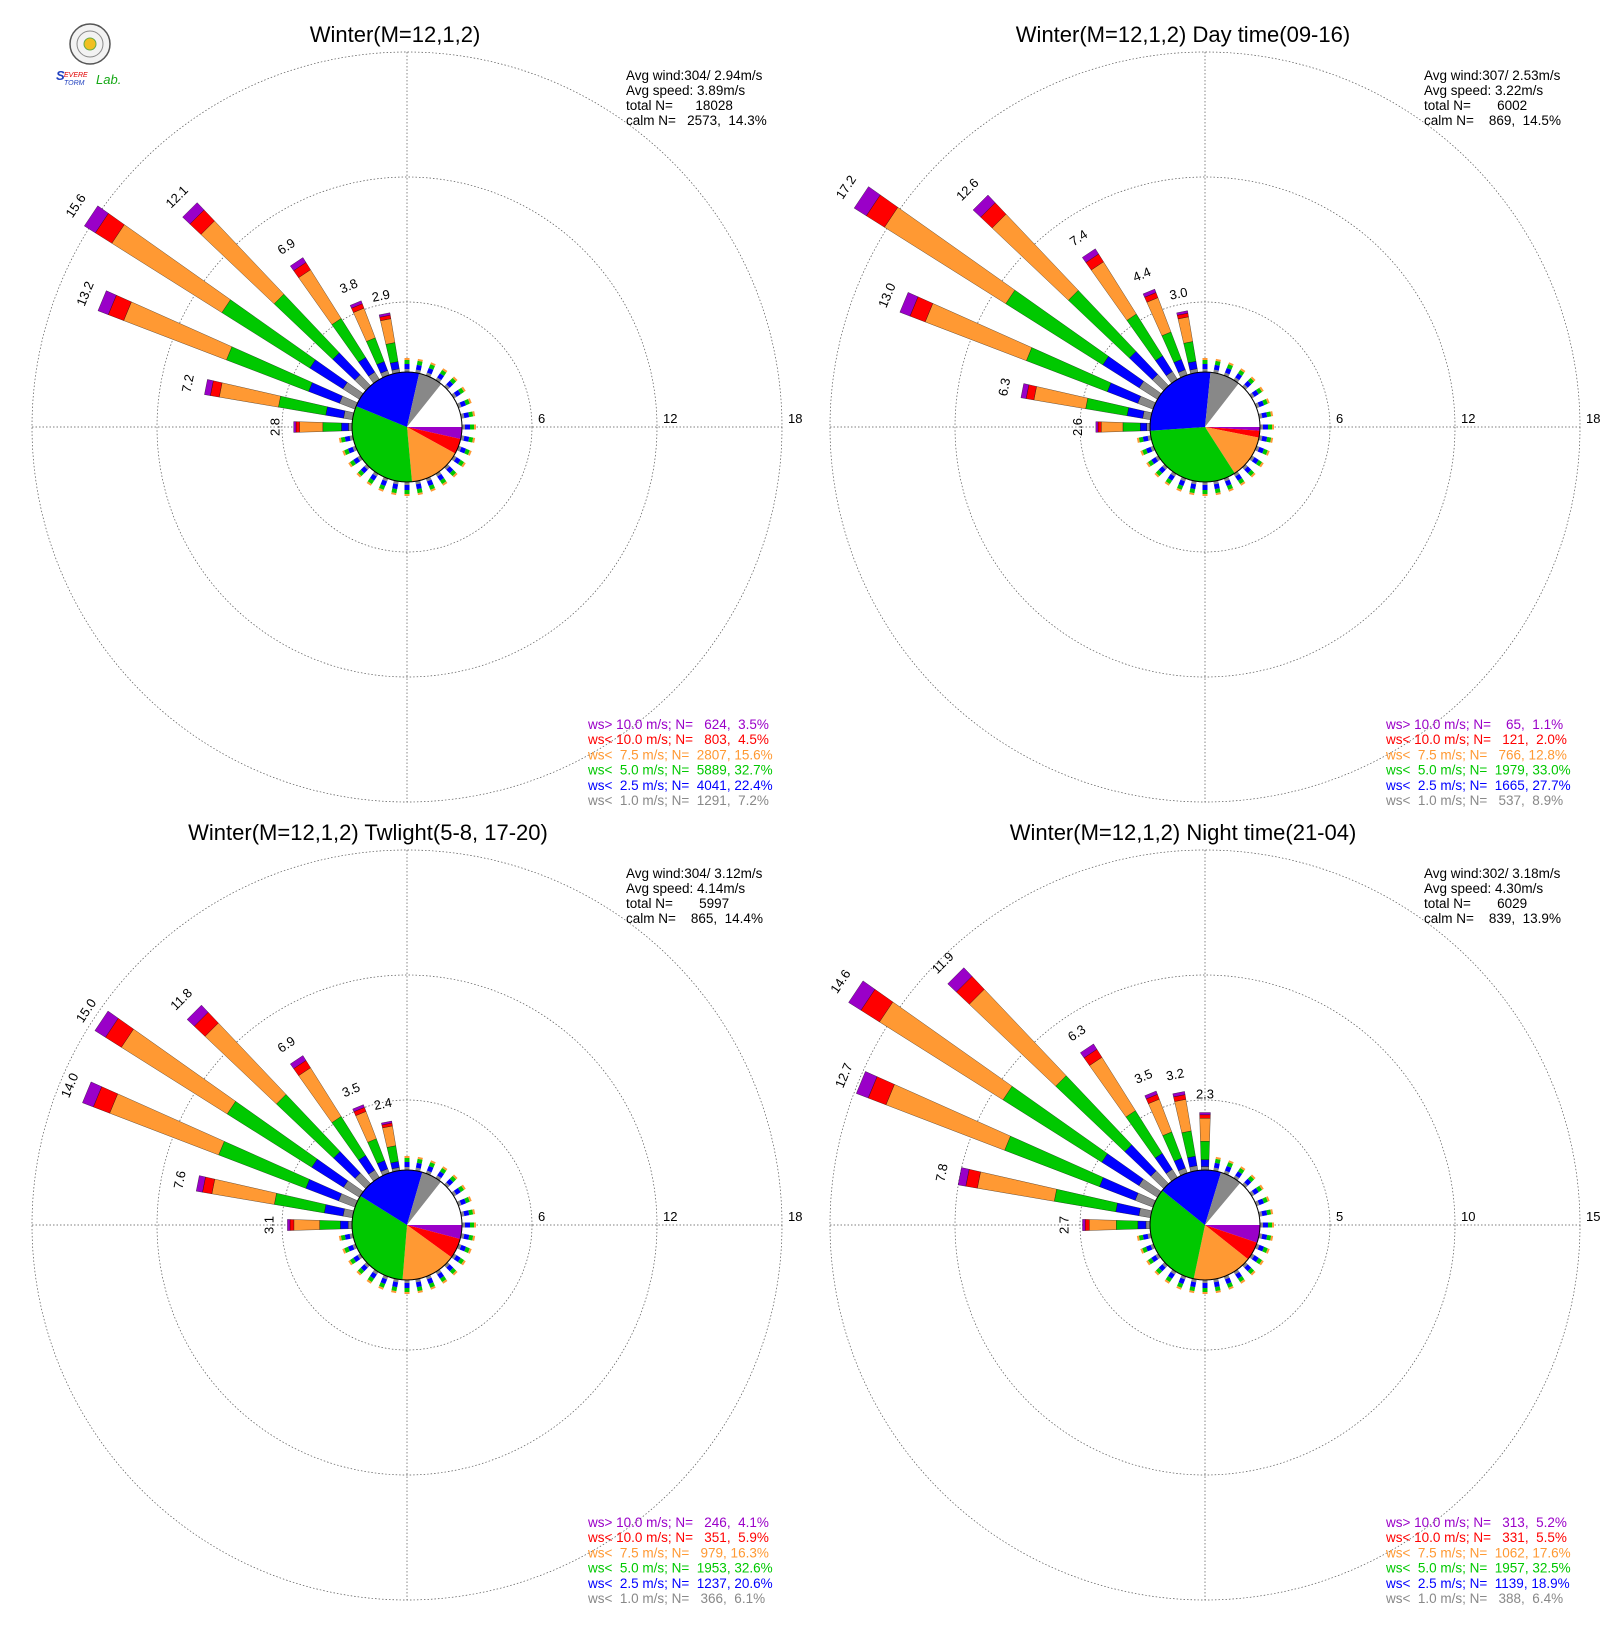  What do you see at coordinates (60, 75) in the screenshot?
I see `svg-text: S` at bounding box center [60, 75].